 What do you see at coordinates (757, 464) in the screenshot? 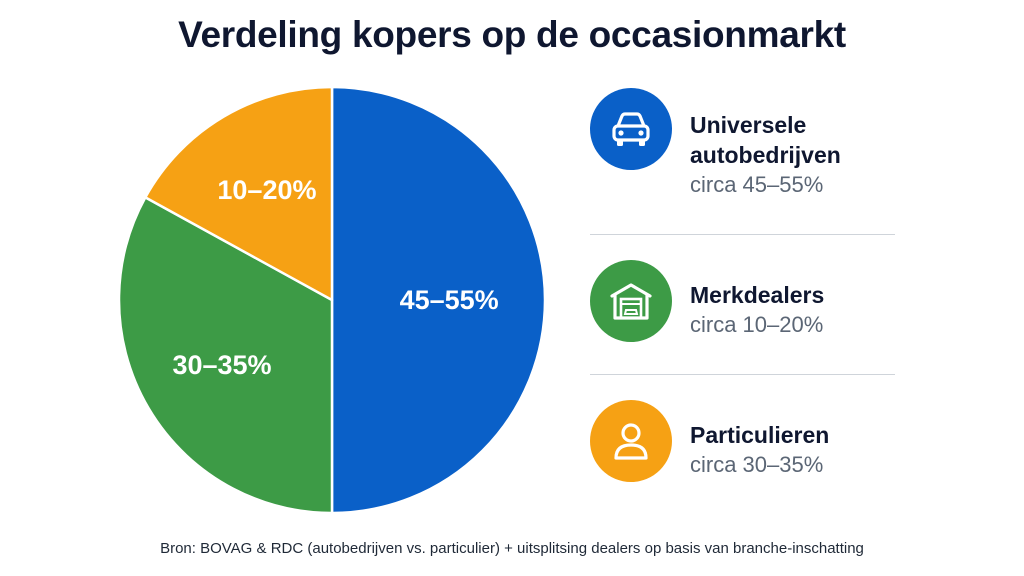
I see `legend-value: circa 30–35%` at bounding box center [757, 464].